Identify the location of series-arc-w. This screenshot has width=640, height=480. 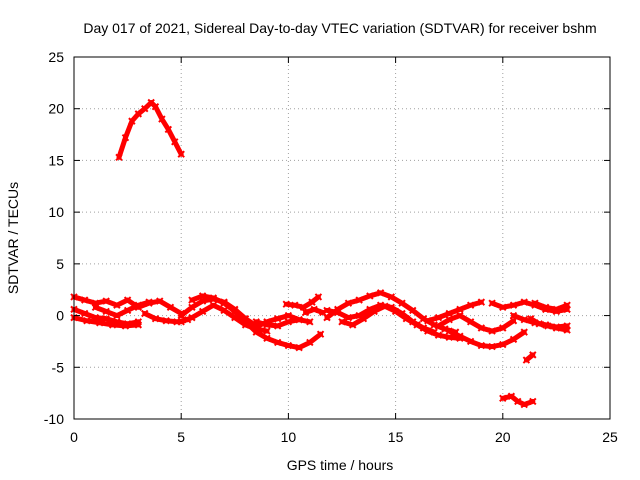
(529, 357).